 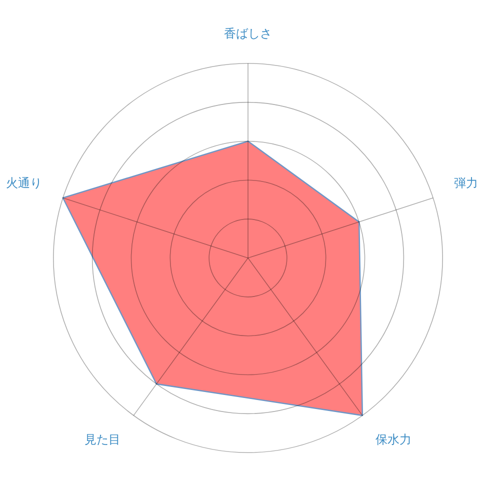 What do you see at coordinates (466, 183) in the screenshot?
I see `spoke-label: 弾力` at bounding box center [466, 183].